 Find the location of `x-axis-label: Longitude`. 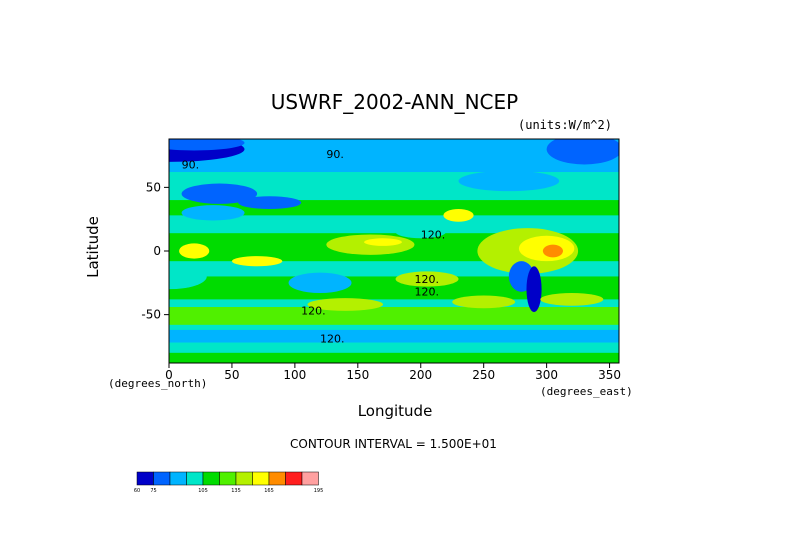

x-axis-label: Longitude is located at coordinates (395, 411).